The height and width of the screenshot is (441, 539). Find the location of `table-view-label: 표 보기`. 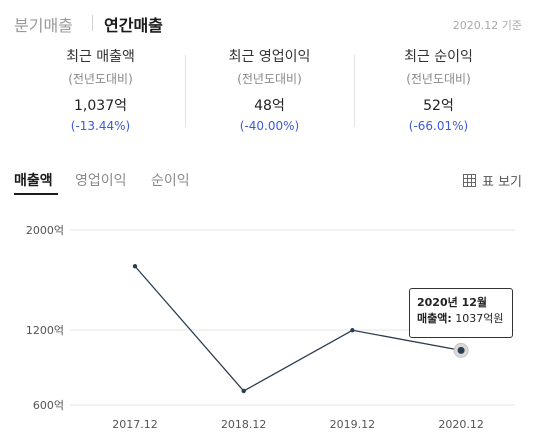

table-view-label: 표 보기 is located at coordinates (501, 182).